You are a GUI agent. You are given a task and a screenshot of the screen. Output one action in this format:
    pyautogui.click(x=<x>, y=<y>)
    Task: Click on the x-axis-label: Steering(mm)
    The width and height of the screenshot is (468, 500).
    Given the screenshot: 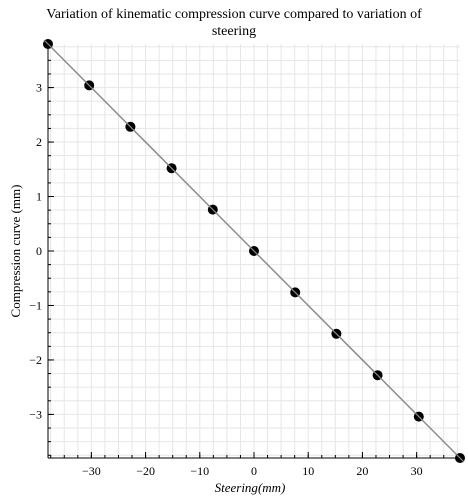 What is the action you would take?
    pyautogui.click(x=250, y=487)
    